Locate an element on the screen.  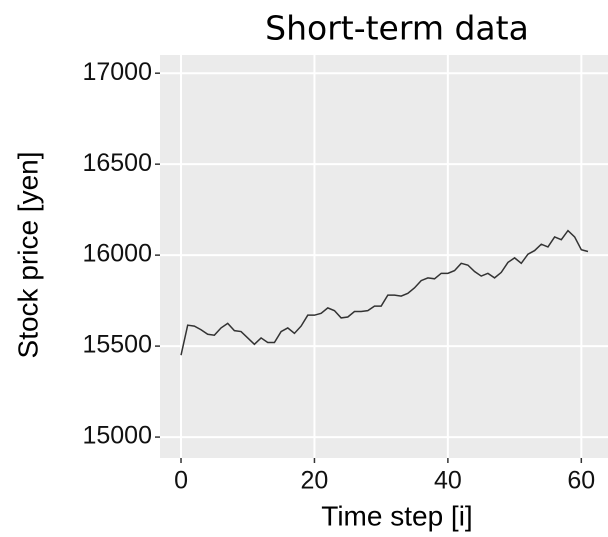
y-tick-label: 15500 is located at coordinates (117, 345).